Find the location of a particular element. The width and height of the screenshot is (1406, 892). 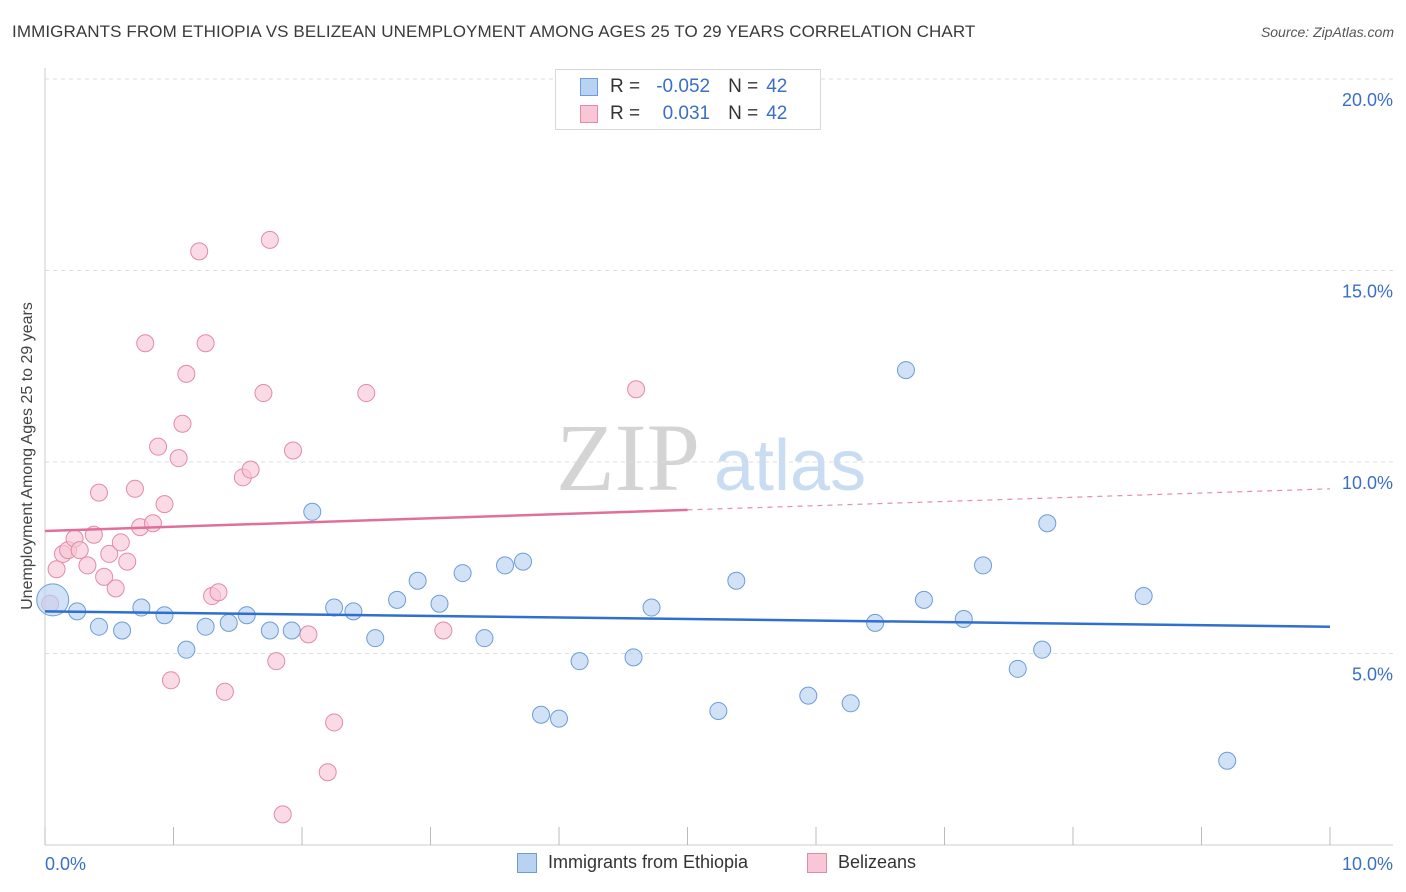

series-legend: Immigrants from Ethiopia Belizeans is located at coordinates (703, 864).